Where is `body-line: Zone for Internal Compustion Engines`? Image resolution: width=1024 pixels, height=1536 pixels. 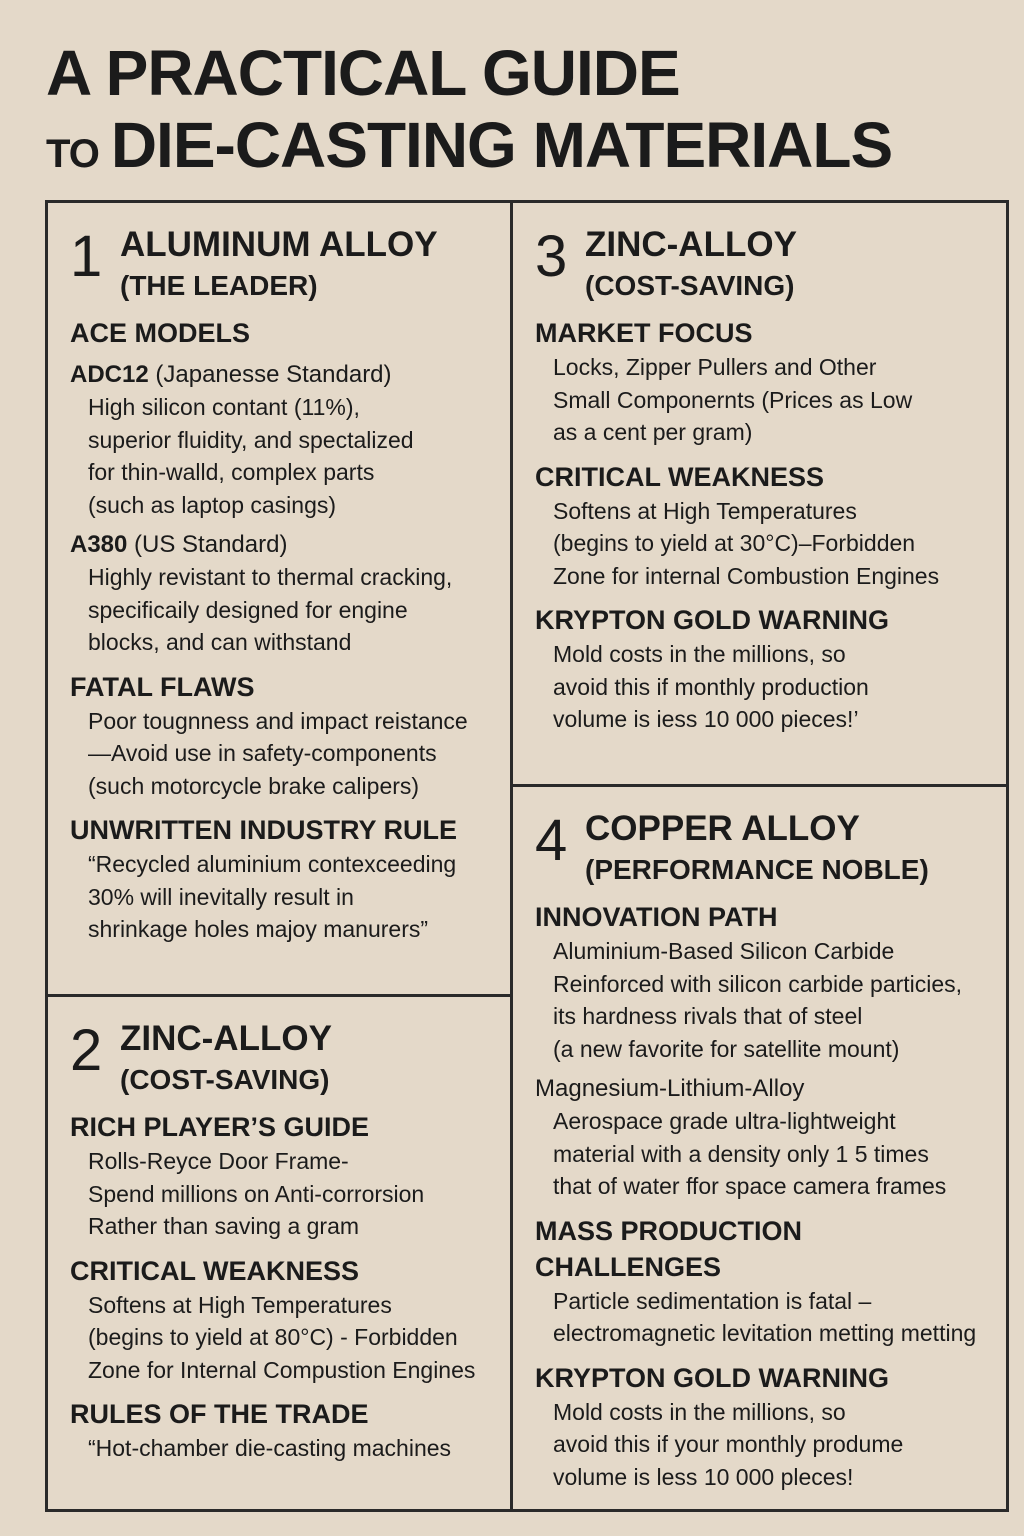
body-line: Zone for Internal Compustion Engines is located at coordinates (282, 1369).